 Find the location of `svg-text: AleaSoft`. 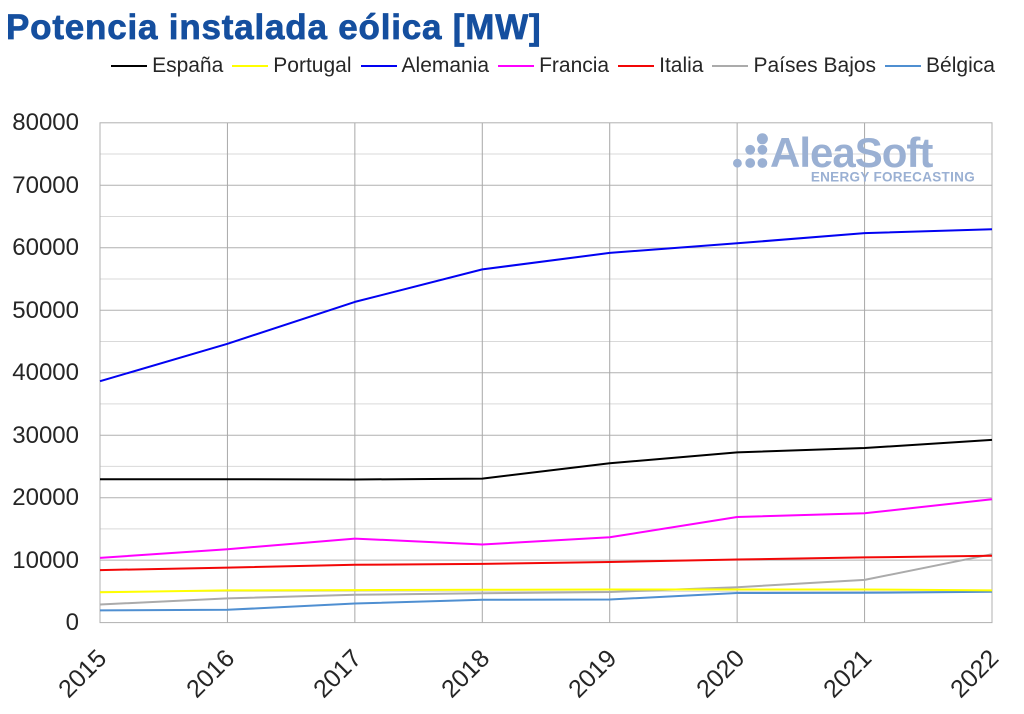

svg-text: AleaSoft is located at coordinates (851, 152).